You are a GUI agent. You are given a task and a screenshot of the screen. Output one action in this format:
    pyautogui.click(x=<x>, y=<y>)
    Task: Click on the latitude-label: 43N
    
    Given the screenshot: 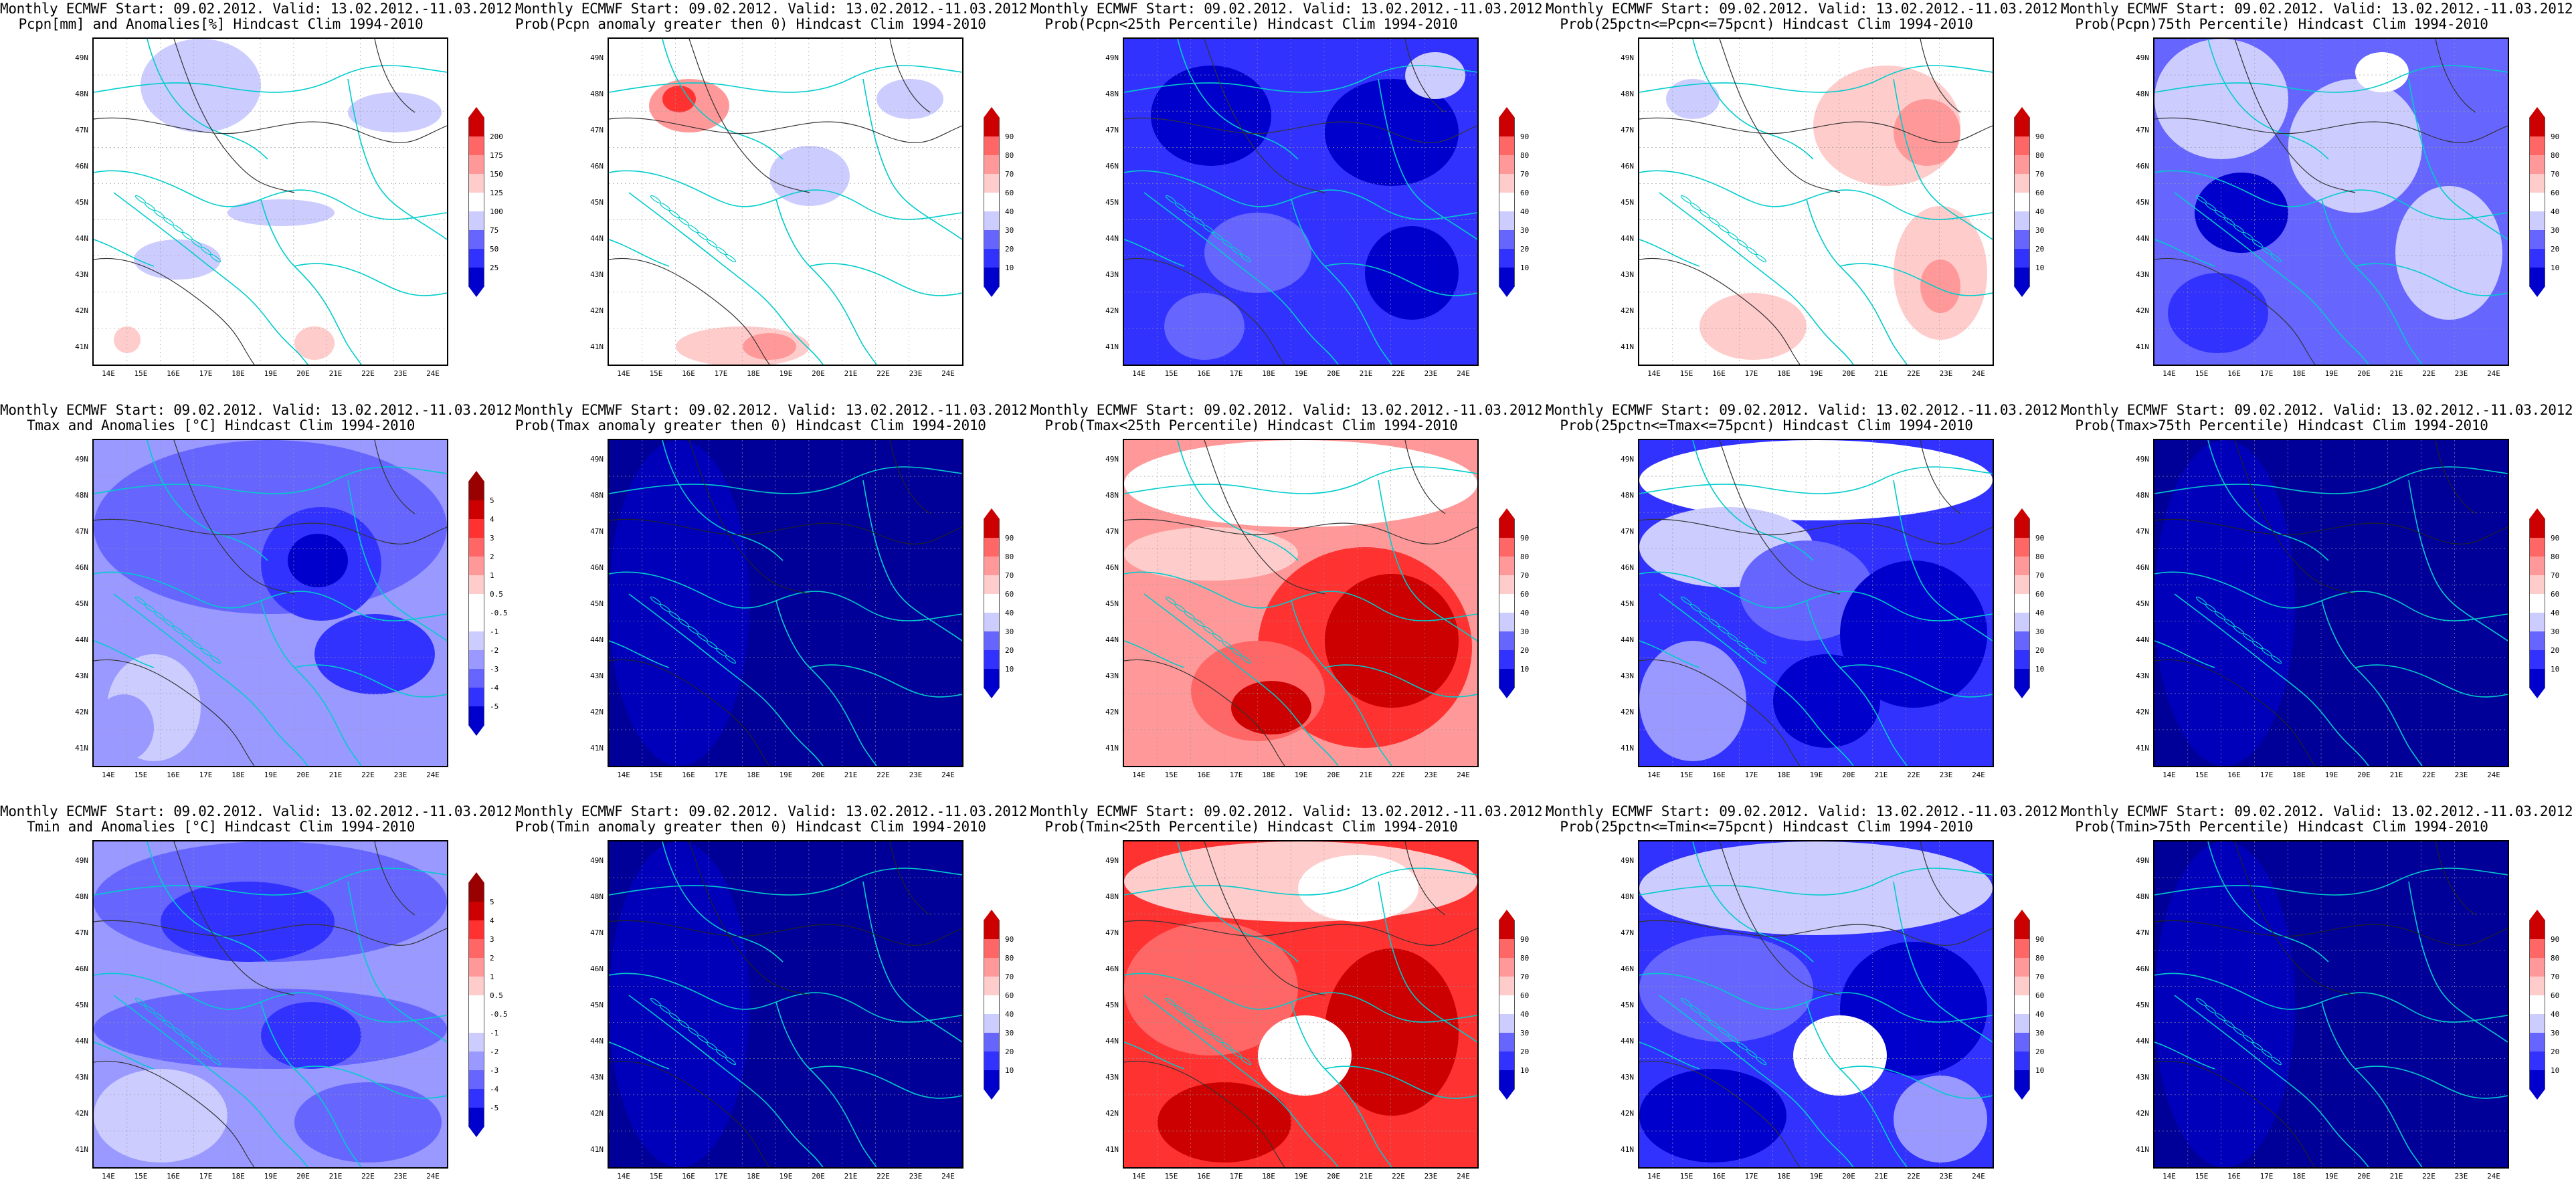 What is the action you would take?
    pyautogui.click(x=81, y=1077)
    